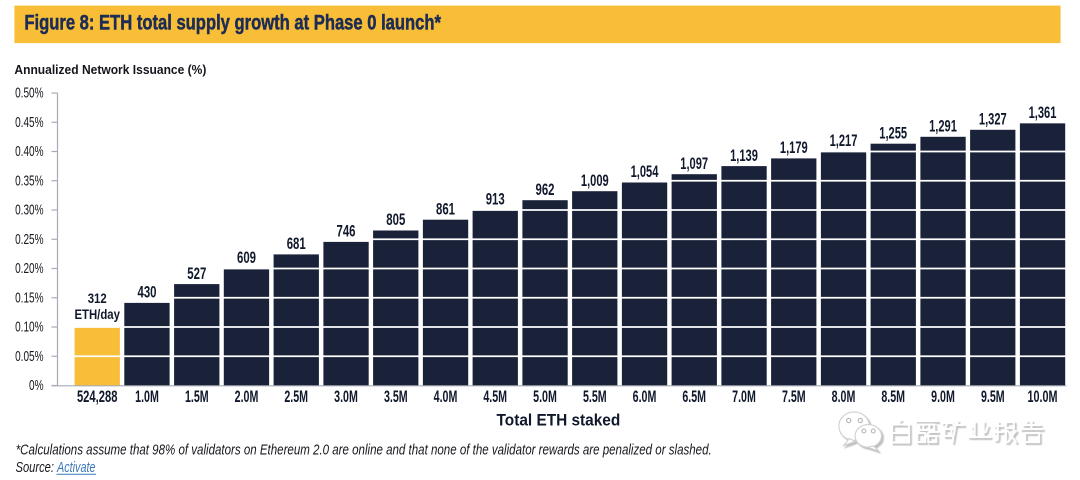 The height and width of the screenshot is (480, 1080). What do you see at coordinates (1043, 113) in the screenshot?
I see `svg-text: 1,361` at bounding box center [1043, 113].